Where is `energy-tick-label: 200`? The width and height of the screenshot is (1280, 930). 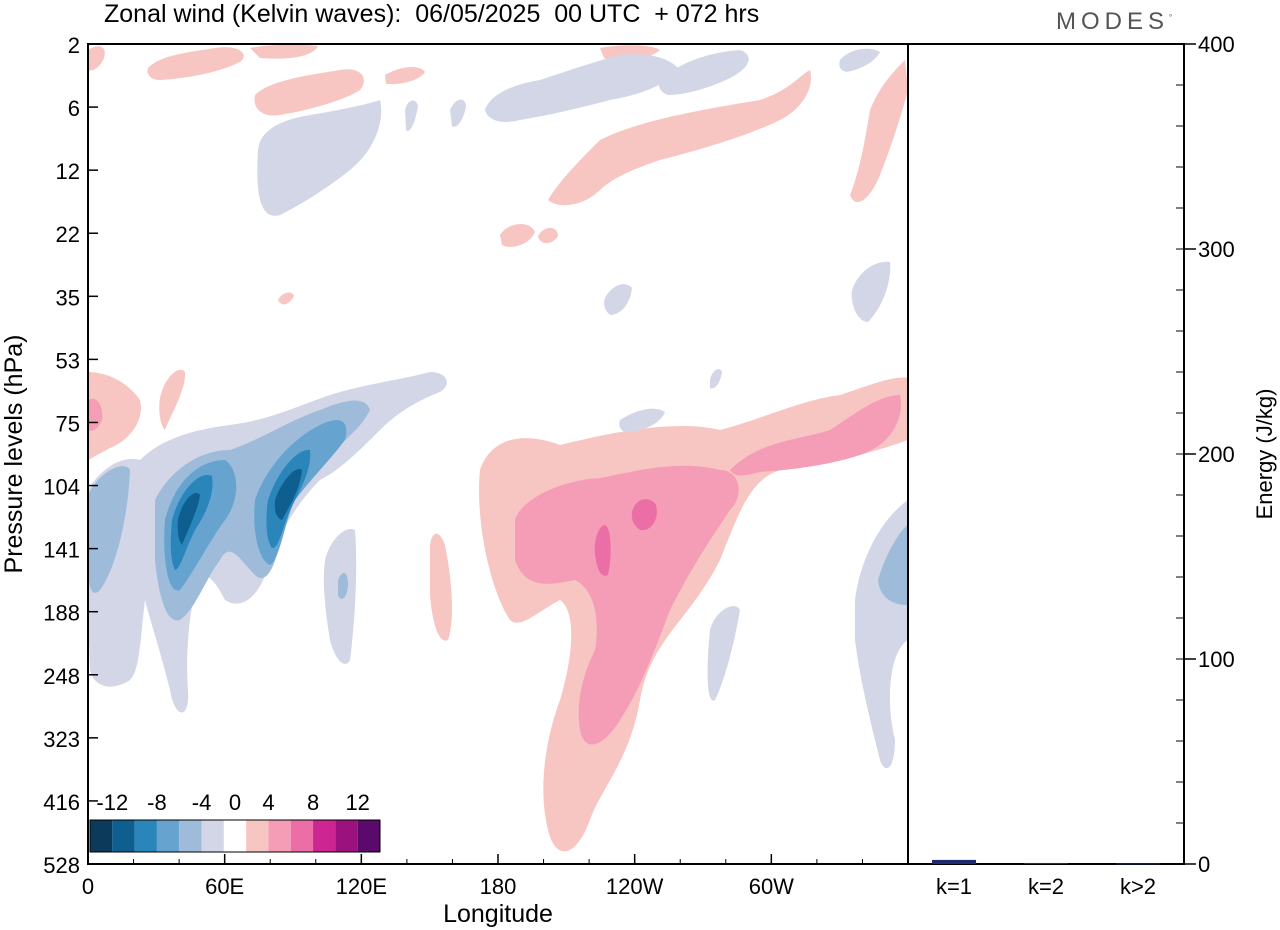 energy-tick-label: 200 is located at coordinates (1216, 454).